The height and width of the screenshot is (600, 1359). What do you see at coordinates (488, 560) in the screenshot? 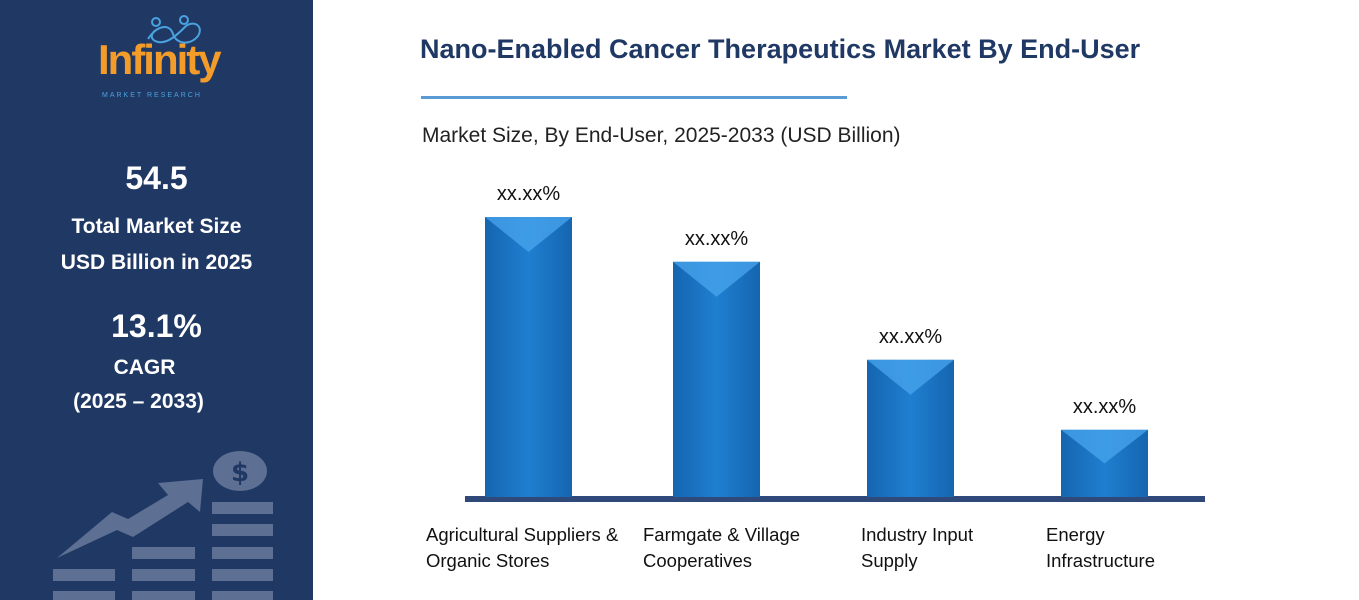
I see `category-label-line: Organic Stores` at bounding box center [488, 560].